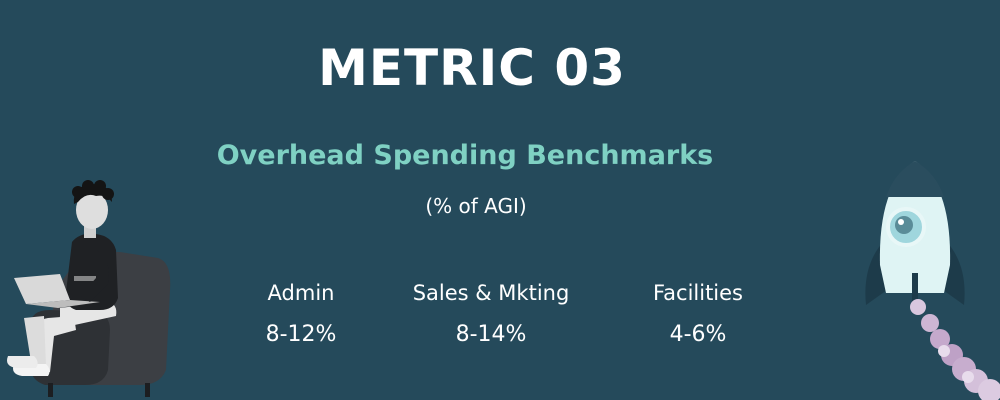 This screenshot has height=400, width=1000. What do you see at coordinates (301, 293) in the screenshot?
I see `metric-label: Admin` at bounding box center [301, 293].